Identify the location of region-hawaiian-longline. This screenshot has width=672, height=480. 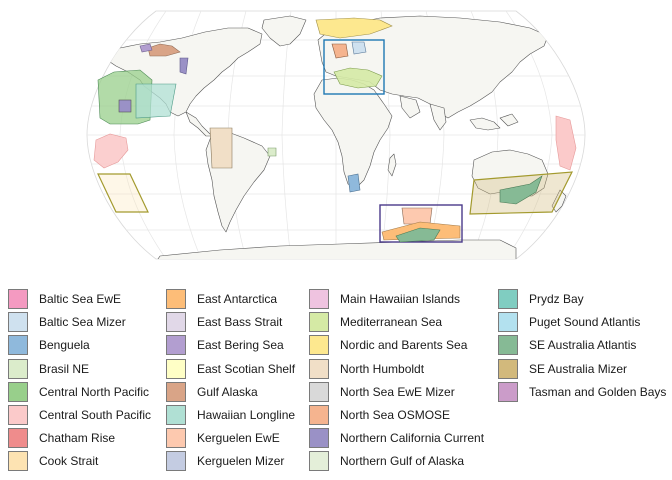
(156, 101).